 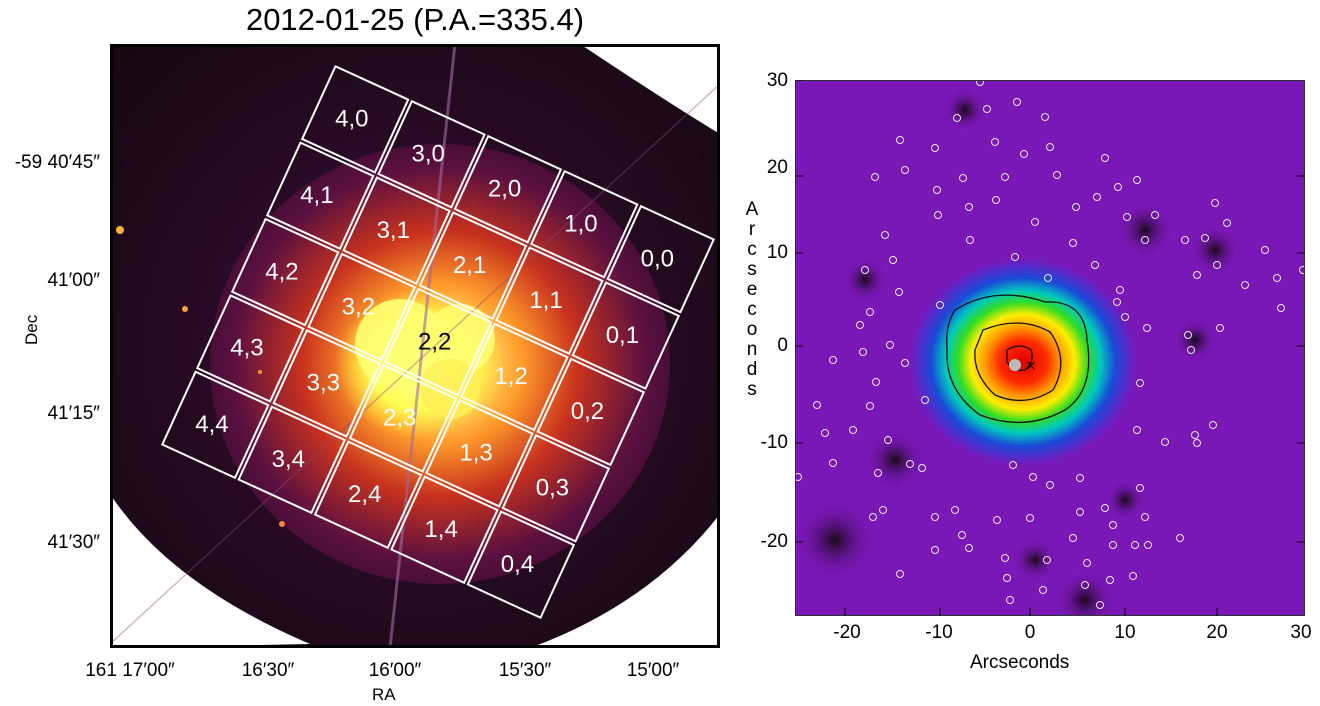 What do you see at coordinates (399, 418) in the screenshot?
I see `tile-label: 2,3` at bounding box center [399, 418].